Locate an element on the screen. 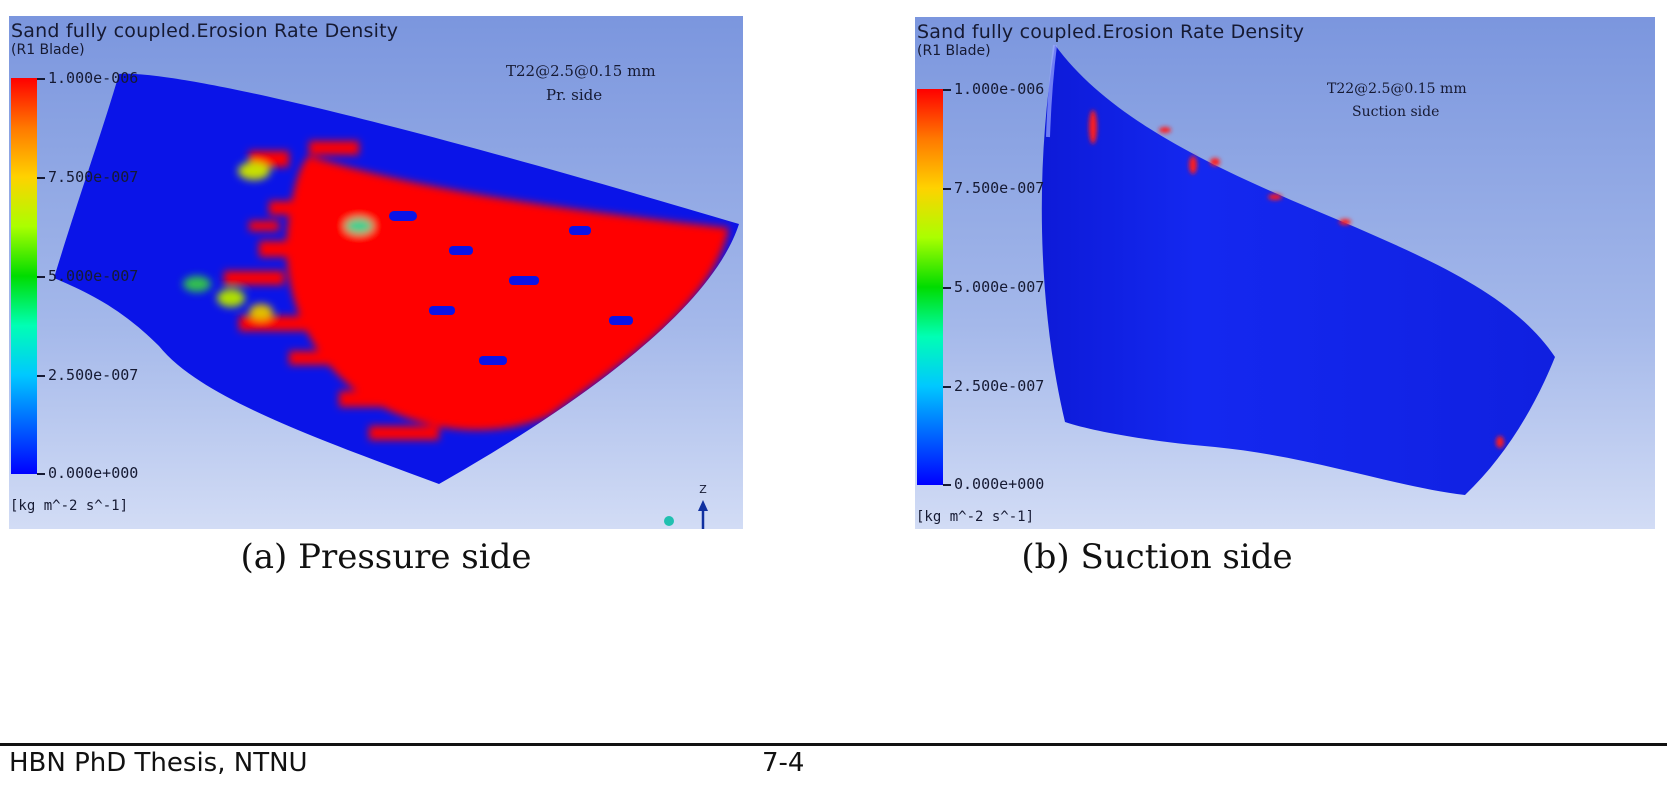  footer-thesis-label: HBN PhD Thesis, NTNU is located at coordinates (158, 763).